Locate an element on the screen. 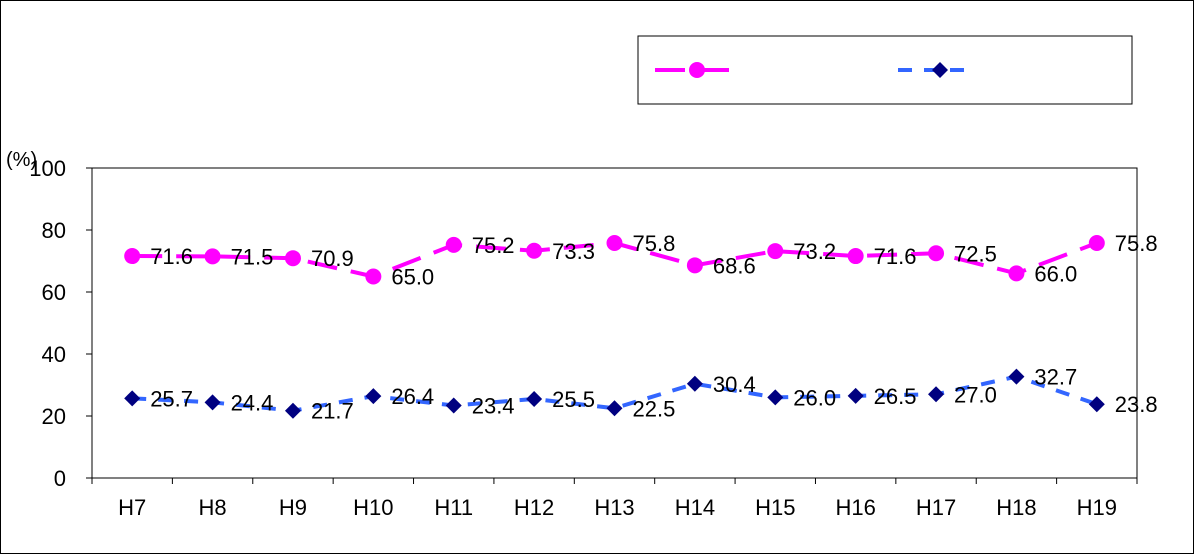 The image size is (1195, 560). y-tick-label: 0 is located at coordinates (60, 478).